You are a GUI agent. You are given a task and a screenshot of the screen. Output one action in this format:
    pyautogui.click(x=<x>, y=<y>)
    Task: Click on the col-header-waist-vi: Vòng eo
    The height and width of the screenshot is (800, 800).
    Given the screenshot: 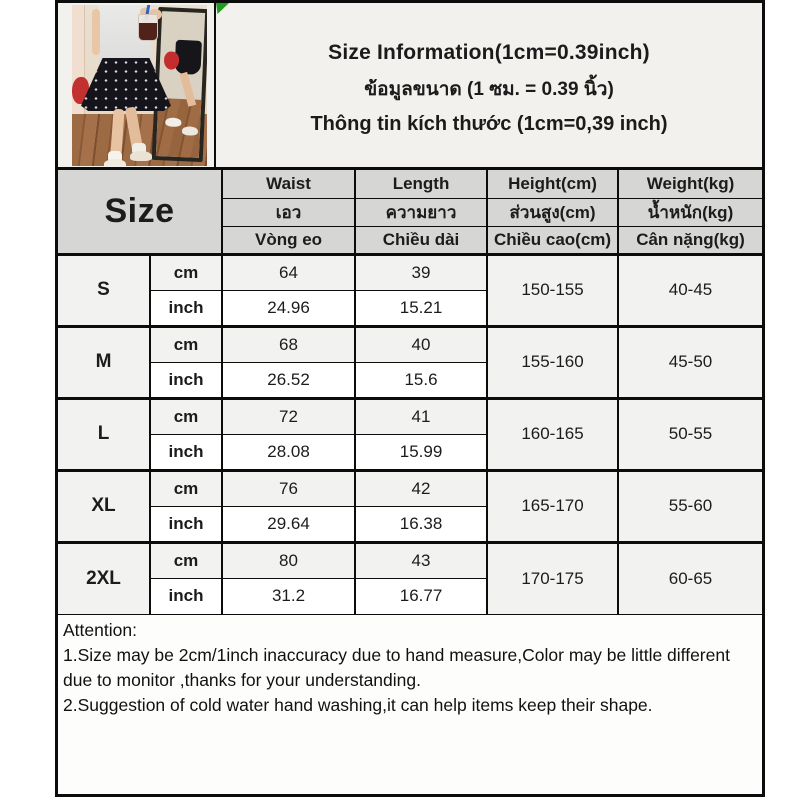 What is the action you would take?
    pyautogui.click(x=289, y=240)
    